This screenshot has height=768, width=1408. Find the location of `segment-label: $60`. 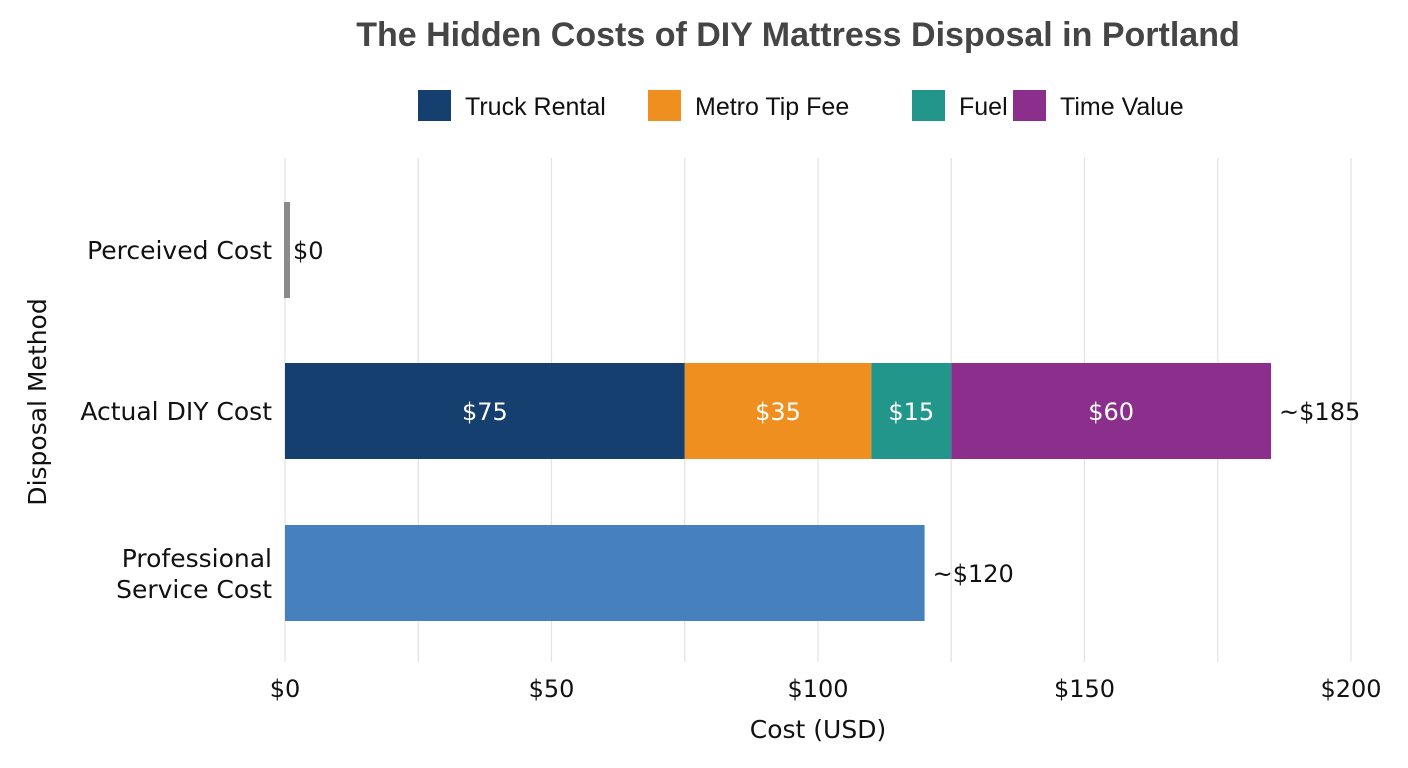

segment-label: $60 is located at coordinates (1111, 412).